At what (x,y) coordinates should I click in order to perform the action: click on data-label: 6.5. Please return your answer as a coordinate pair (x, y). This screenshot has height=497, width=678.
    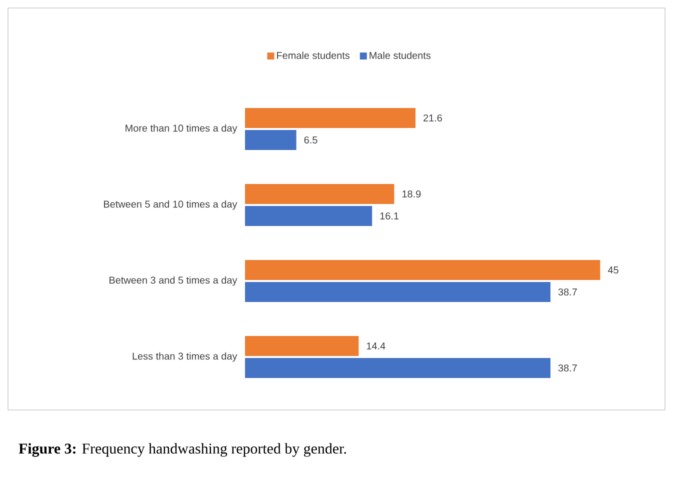
    Looking at the image, I should click on (311, 140).